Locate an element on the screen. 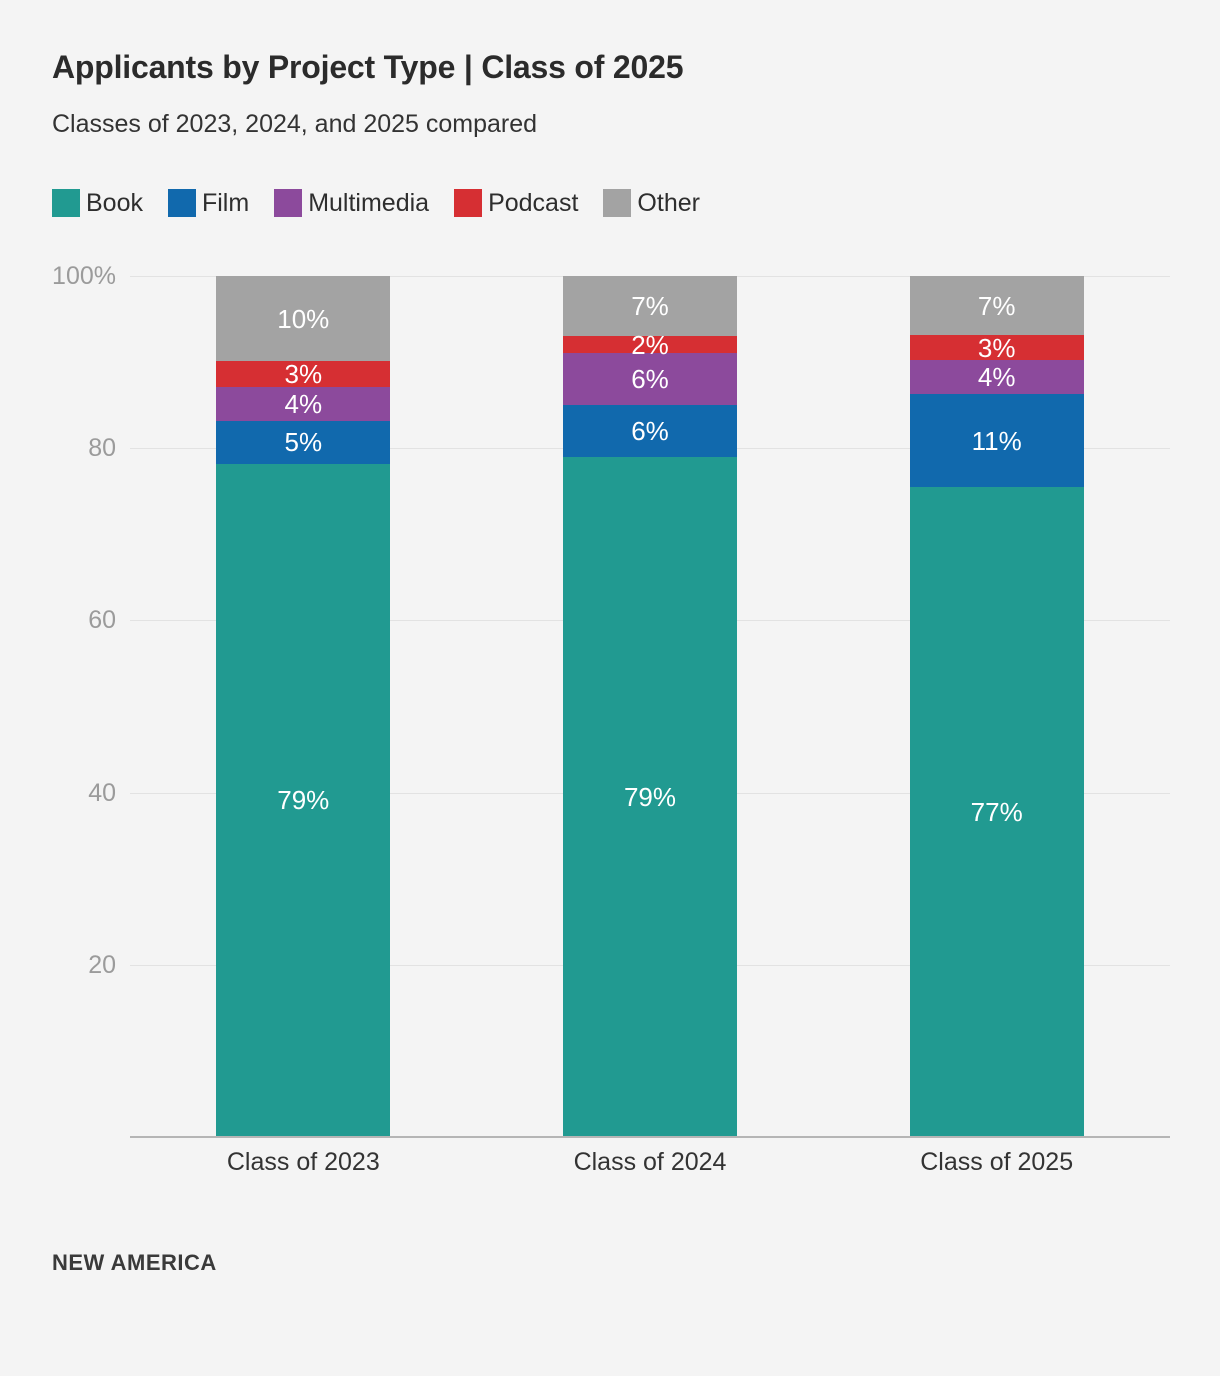  segment-film-class-of-2024: 6% is located at coordinates (650, 431).